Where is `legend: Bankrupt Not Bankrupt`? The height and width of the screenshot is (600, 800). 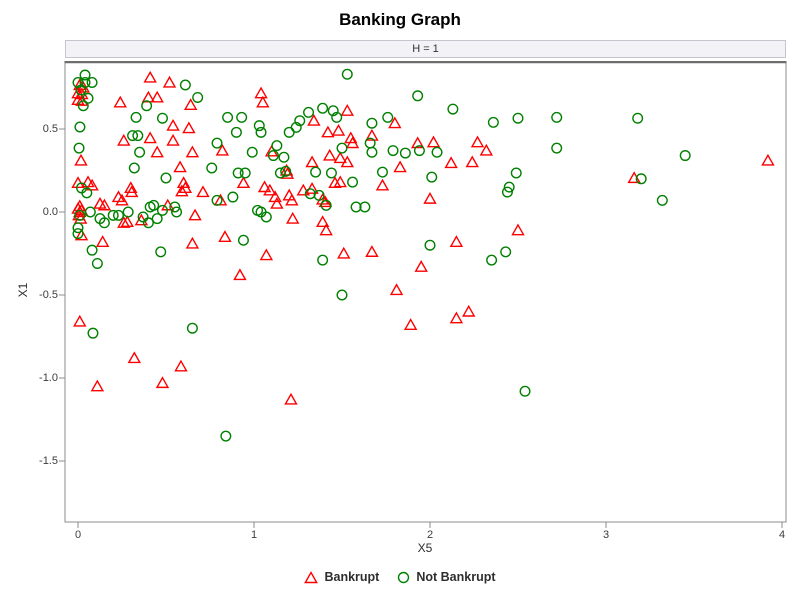 legend: Bankrupt Not Bankrupt is located at coordinates (400, 577).